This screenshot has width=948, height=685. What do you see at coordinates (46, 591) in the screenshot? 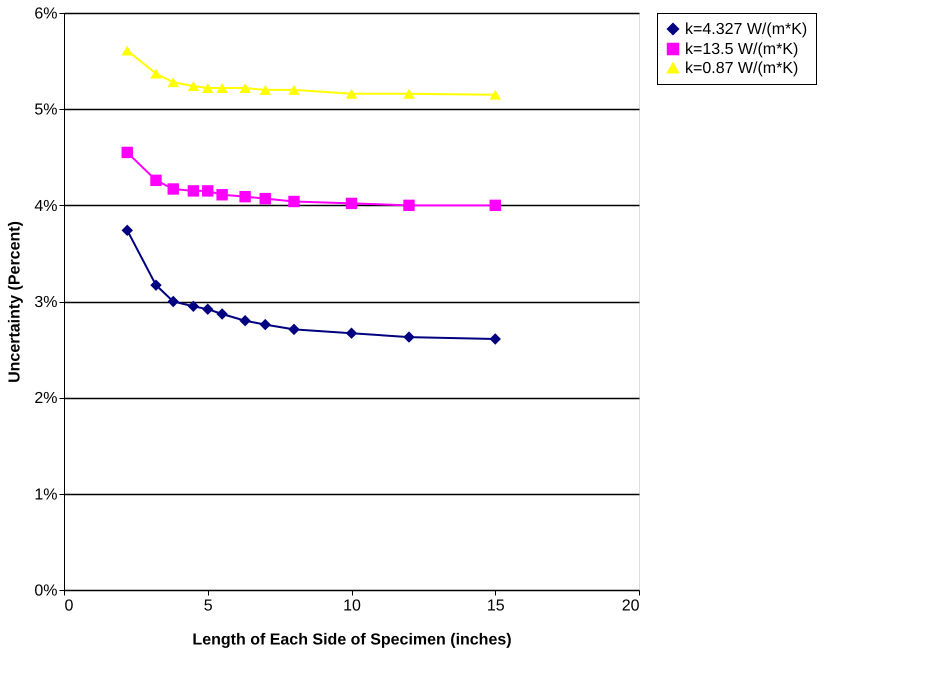
I see `y-tick-label: 0%` at bounding box center [46, 591].